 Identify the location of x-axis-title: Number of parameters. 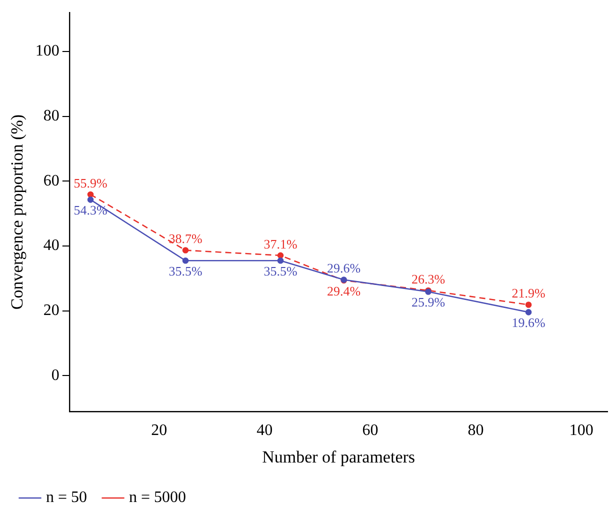
(339, 456).